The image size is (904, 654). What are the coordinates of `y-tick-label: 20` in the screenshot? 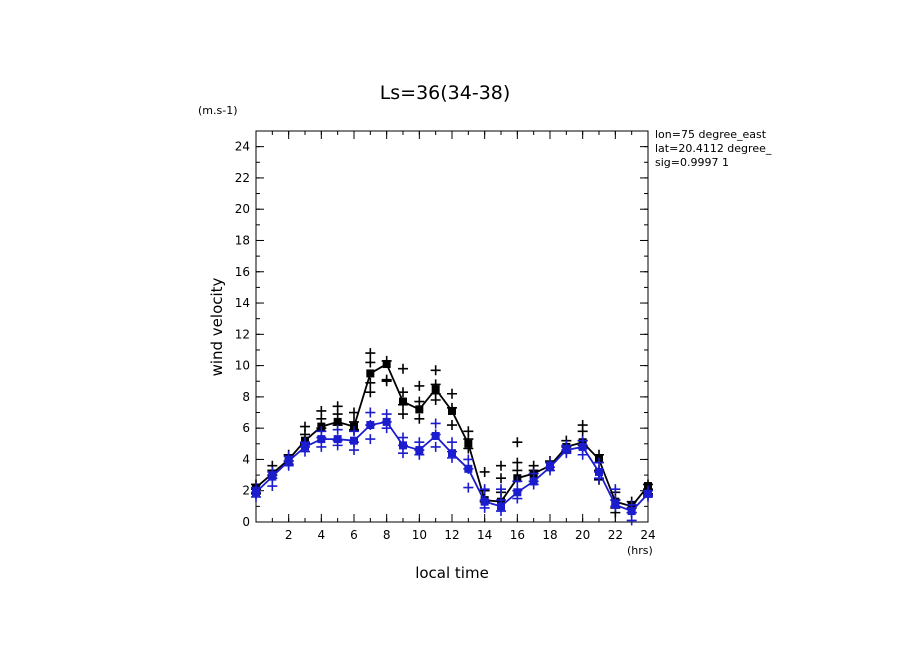 It's located at (242, 209).